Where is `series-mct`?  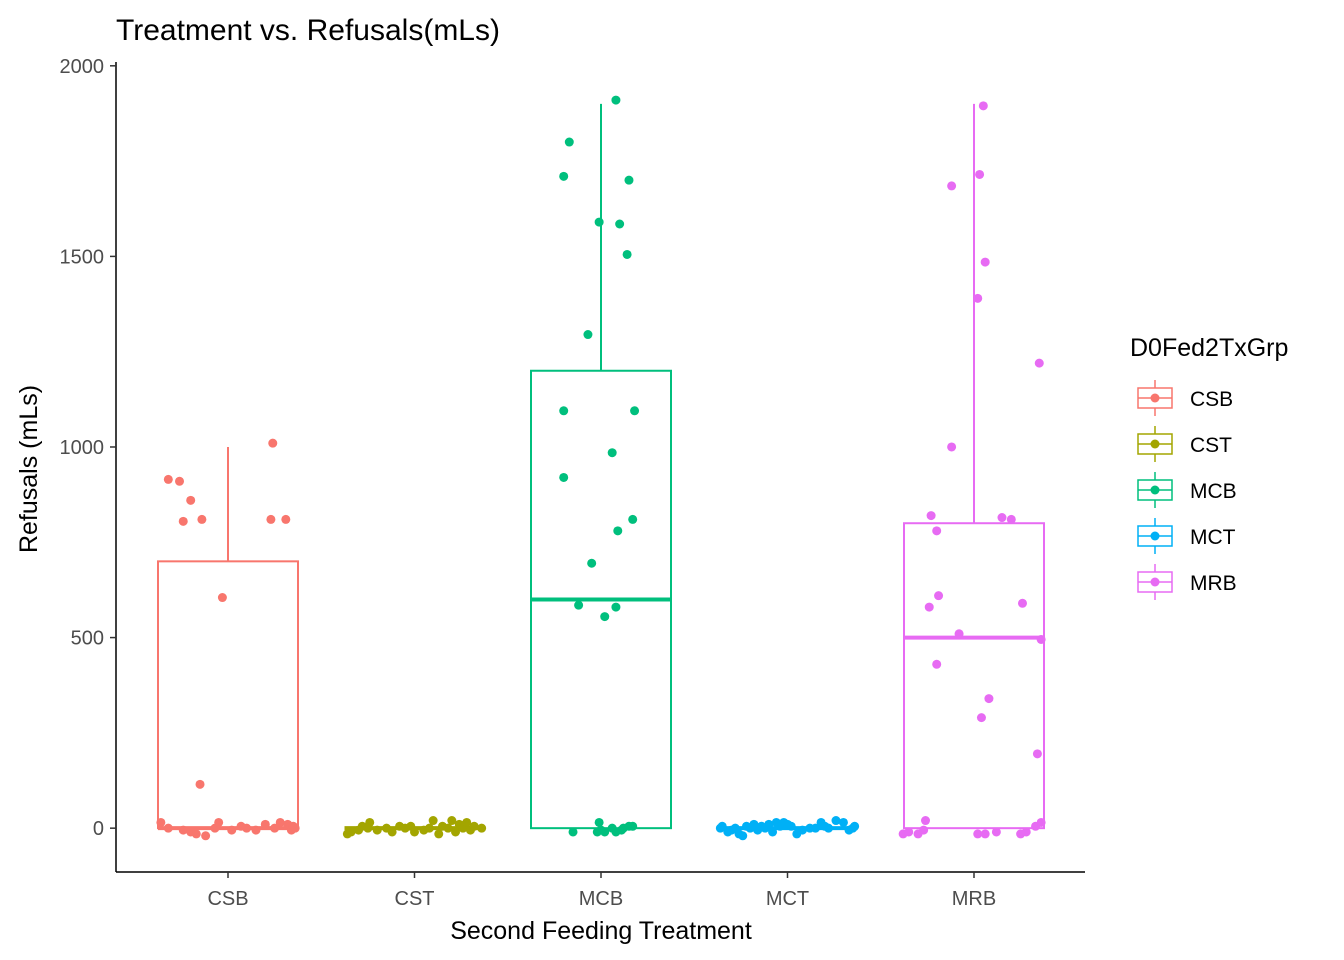
series-mct is located at coordinates (787, 828).